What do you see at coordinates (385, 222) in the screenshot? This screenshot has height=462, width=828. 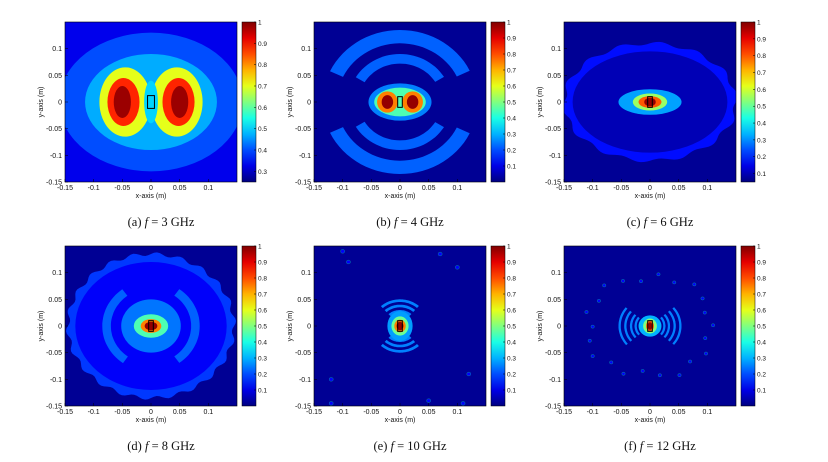 I see `caption-label: (b)` at bounding box center [385, 222].